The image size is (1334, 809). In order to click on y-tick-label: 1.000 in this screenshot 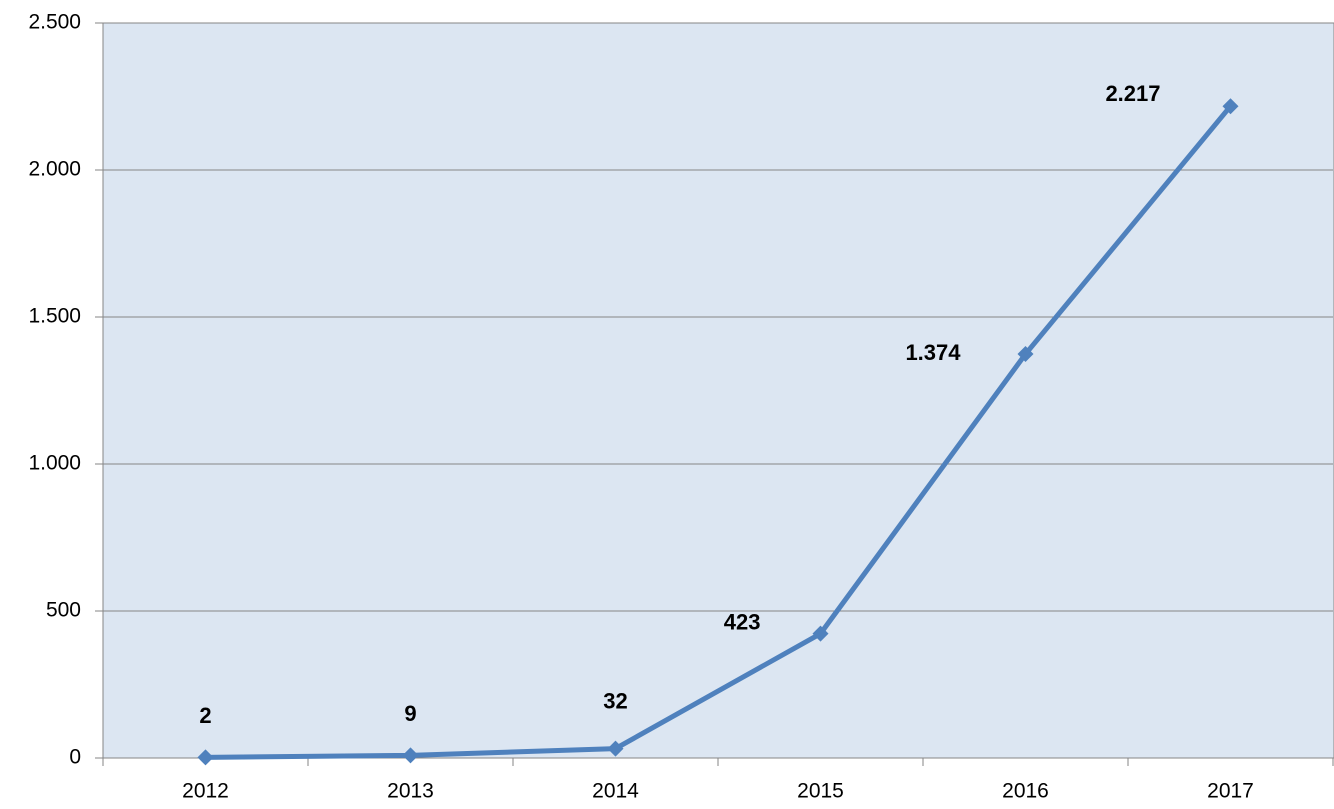, I will do `click(54, 463)`.